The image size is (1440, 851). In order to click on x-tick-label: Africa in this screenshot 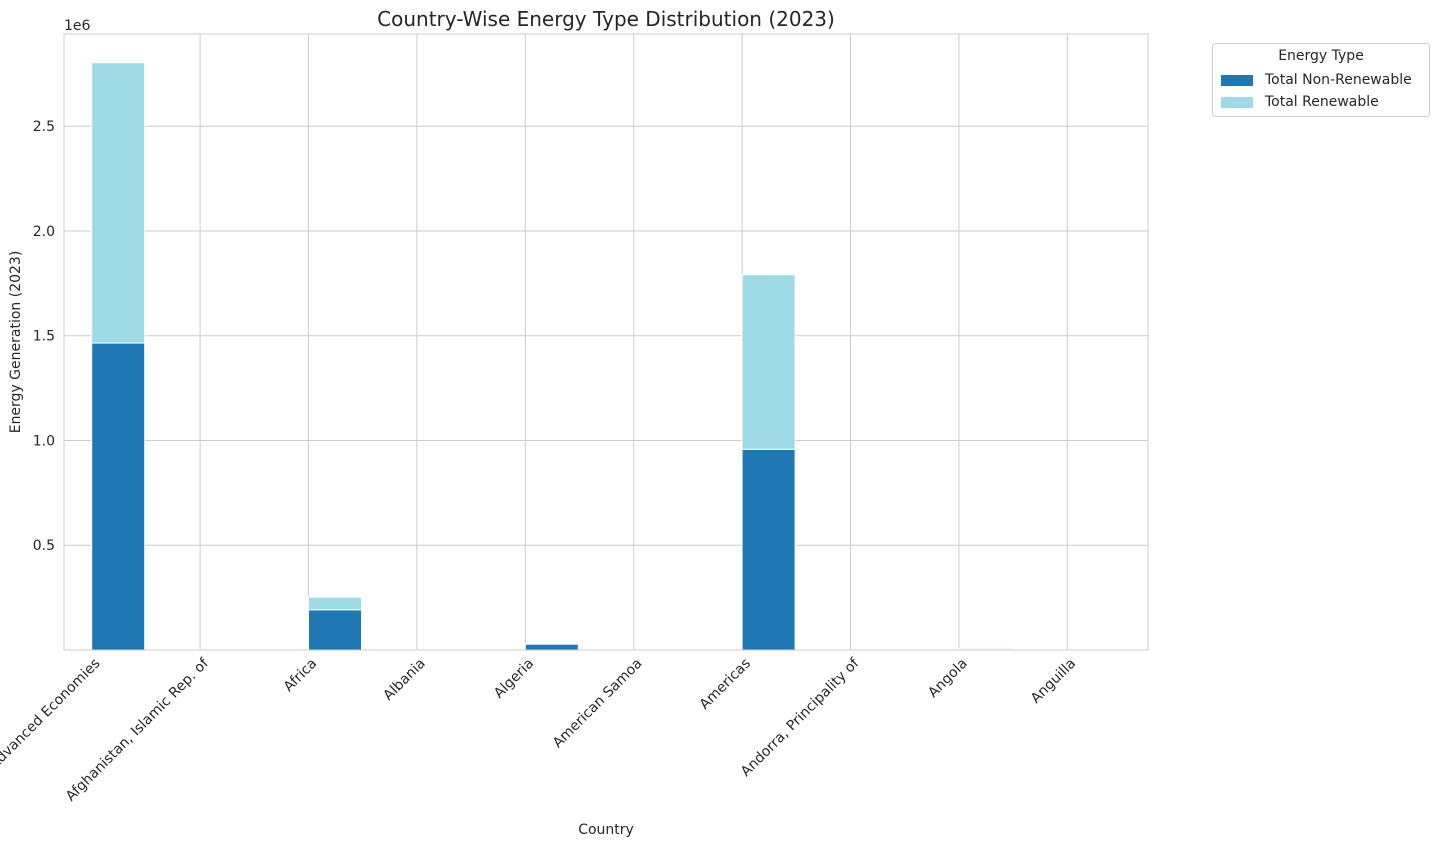, I will do `click(301, 676)`.